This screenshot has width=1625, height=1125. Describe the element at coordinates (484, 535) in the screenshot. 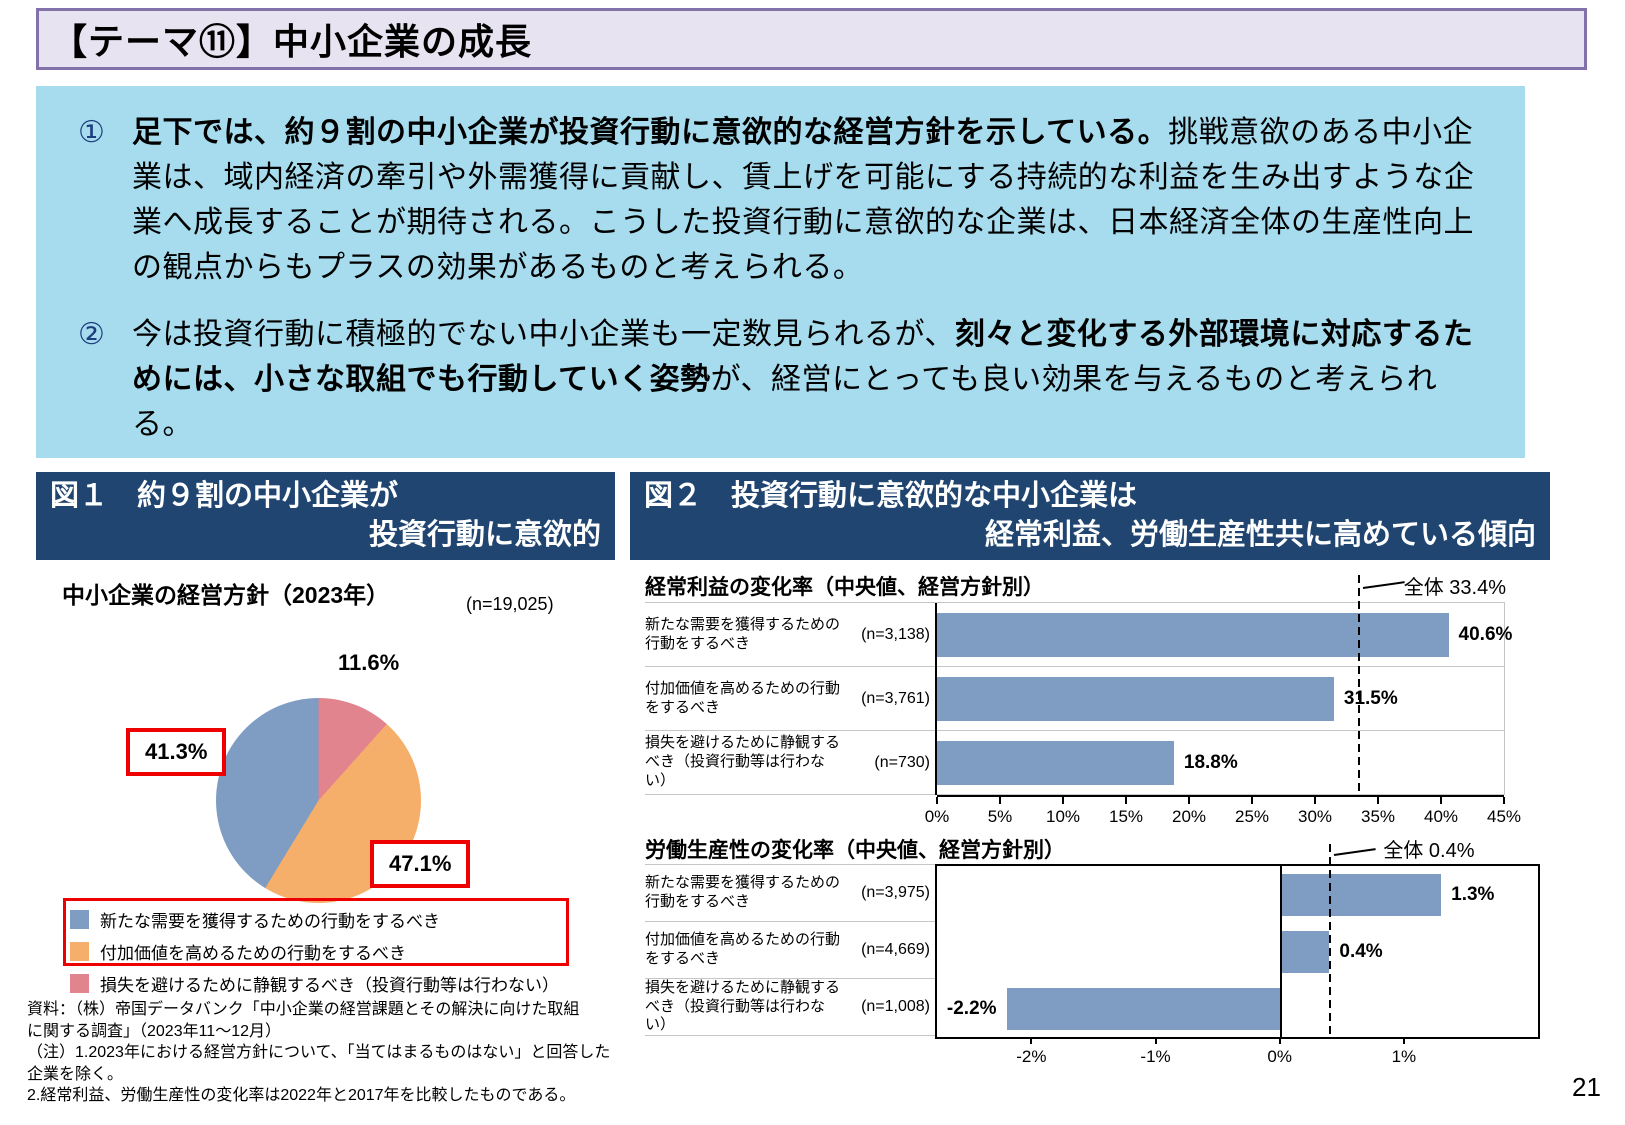

I see `fig1-header-line2: 投資行動に意欲的` at that location.